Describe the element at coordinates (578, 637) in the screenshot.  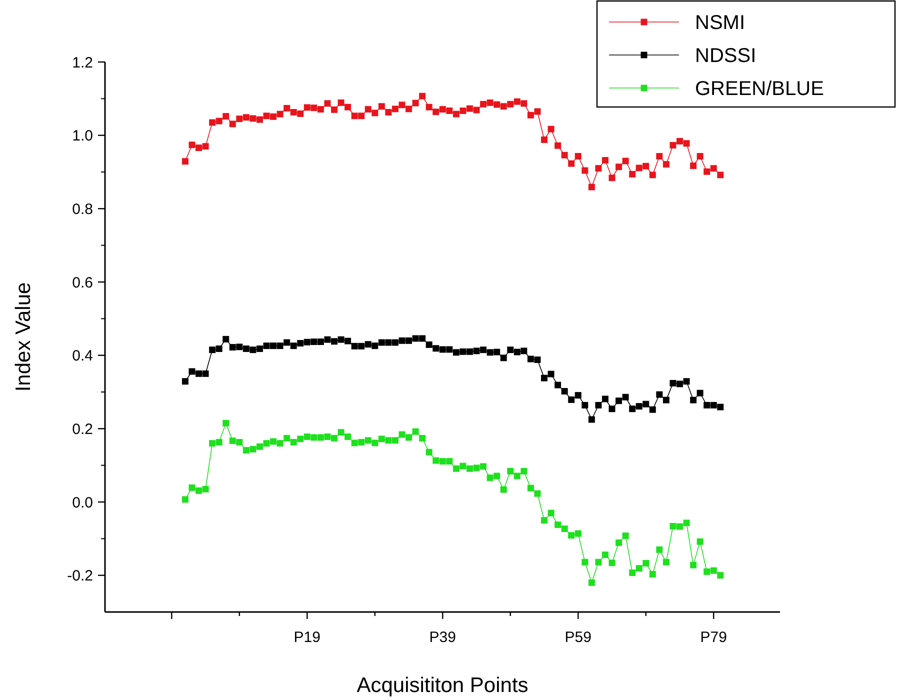
I see `x-tick-label: P59` at that location.